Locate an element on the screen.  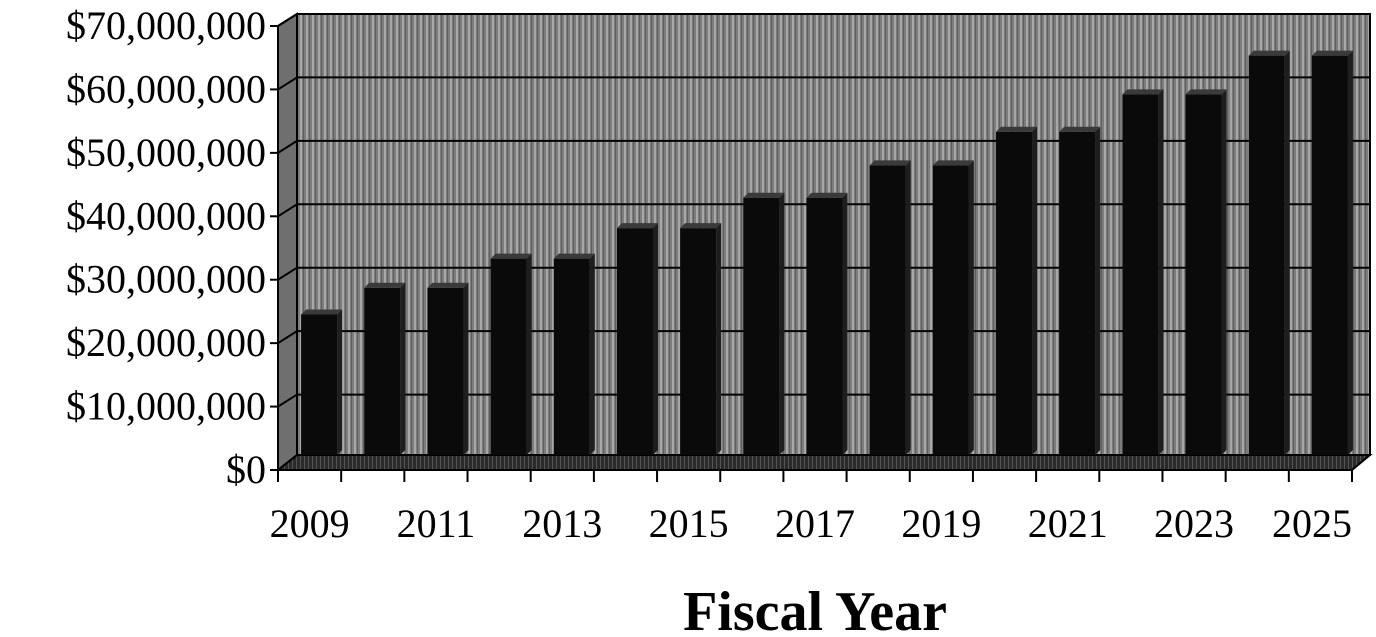
bar-2024 is located at coordinates (1269, 252).